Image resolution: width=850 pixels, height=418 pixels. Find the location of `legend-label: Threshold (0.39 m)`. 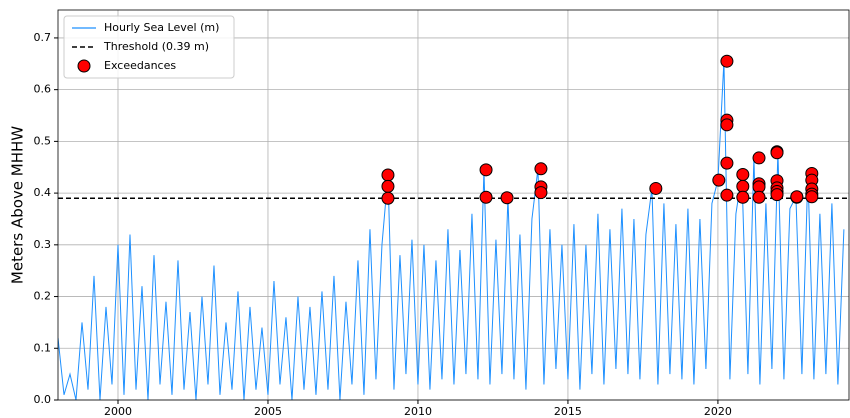

legend-label: Threshold (0.39 m) is located at coordinates (156, 46).